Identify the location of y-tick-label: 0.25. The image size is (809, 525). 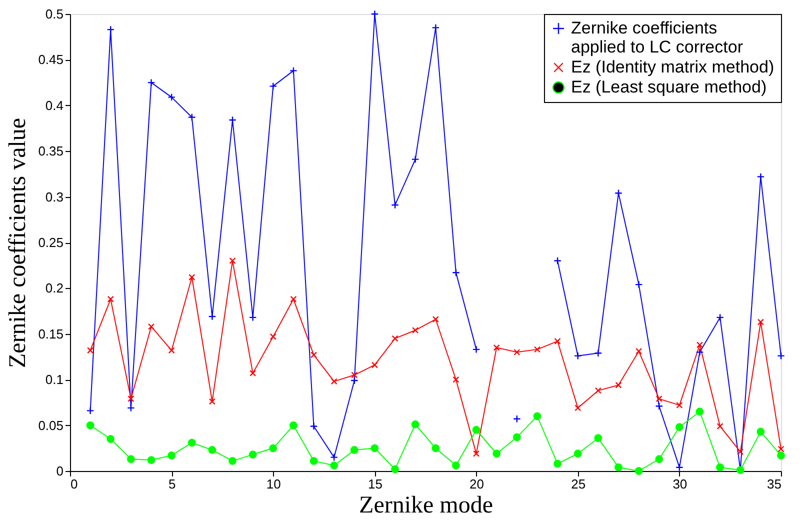
(51, 242).